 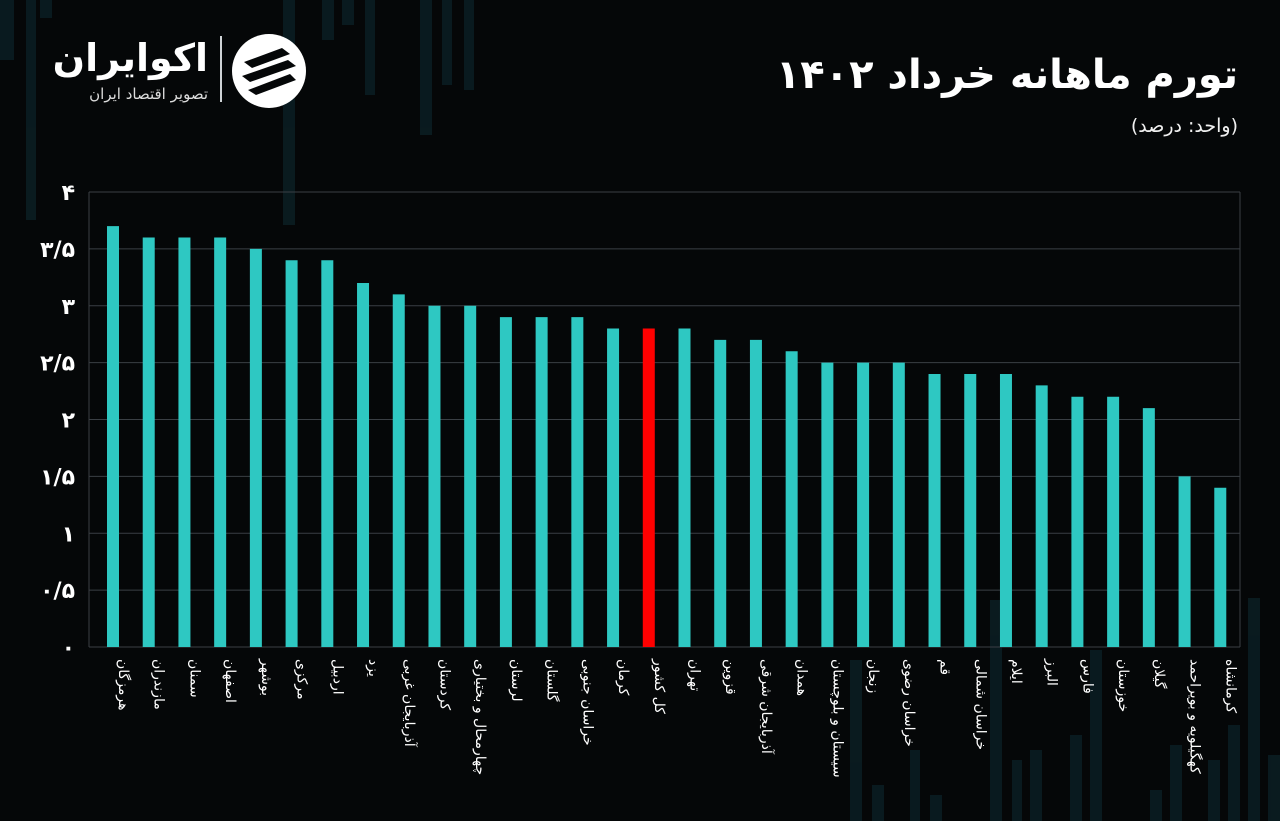 I want to click on x-tick-label: آذربایجان شرقی, so click(x=766, y=707).